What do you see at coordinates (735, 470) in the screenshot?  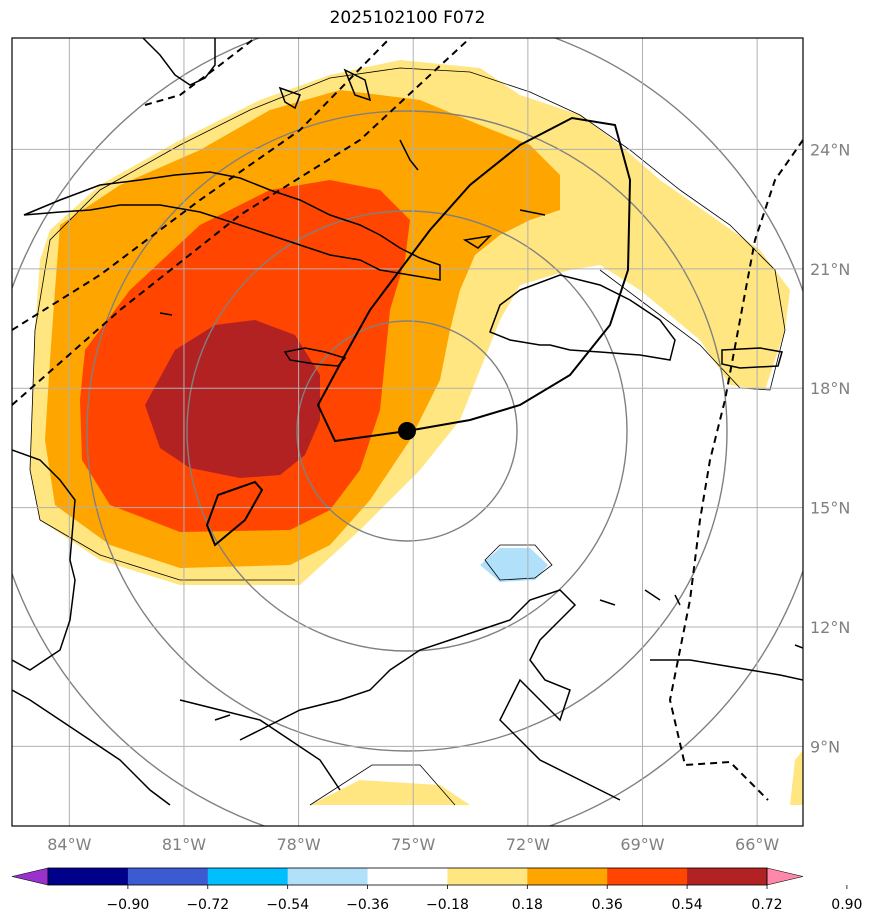 I see `dashed-line-east` at bounding box center [735, 470].